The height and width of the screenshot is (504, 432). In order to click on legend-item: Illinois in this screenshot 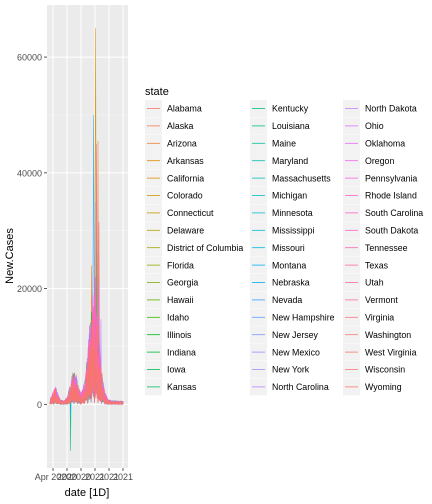, I will do `click(168, 335)`.